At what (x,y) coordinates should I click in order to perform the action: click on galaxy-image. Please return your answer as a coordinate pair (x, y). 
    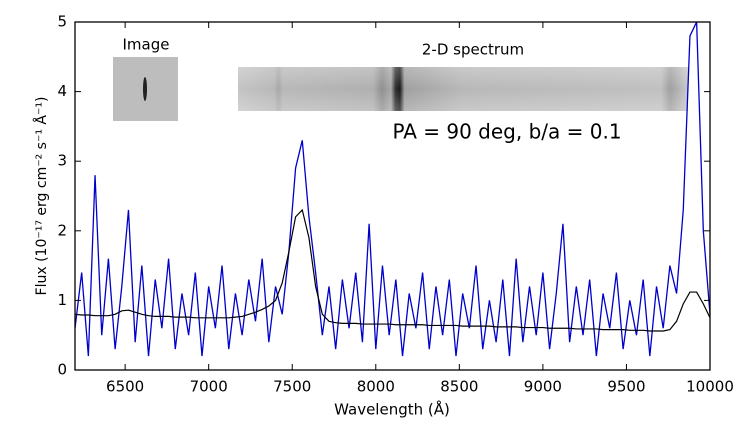
    Looking at the image, I should click on (145, 89).